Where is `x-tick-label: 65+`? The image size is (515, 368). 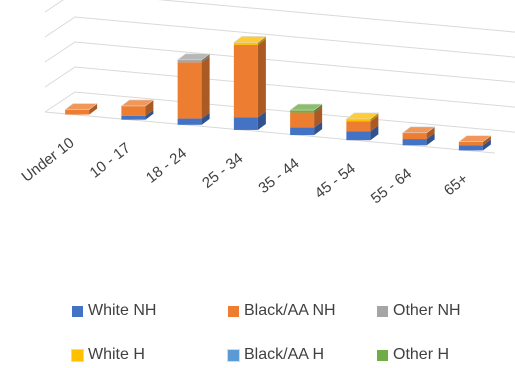 x-tick-label: 65+ is located at coordinates (456, 184).